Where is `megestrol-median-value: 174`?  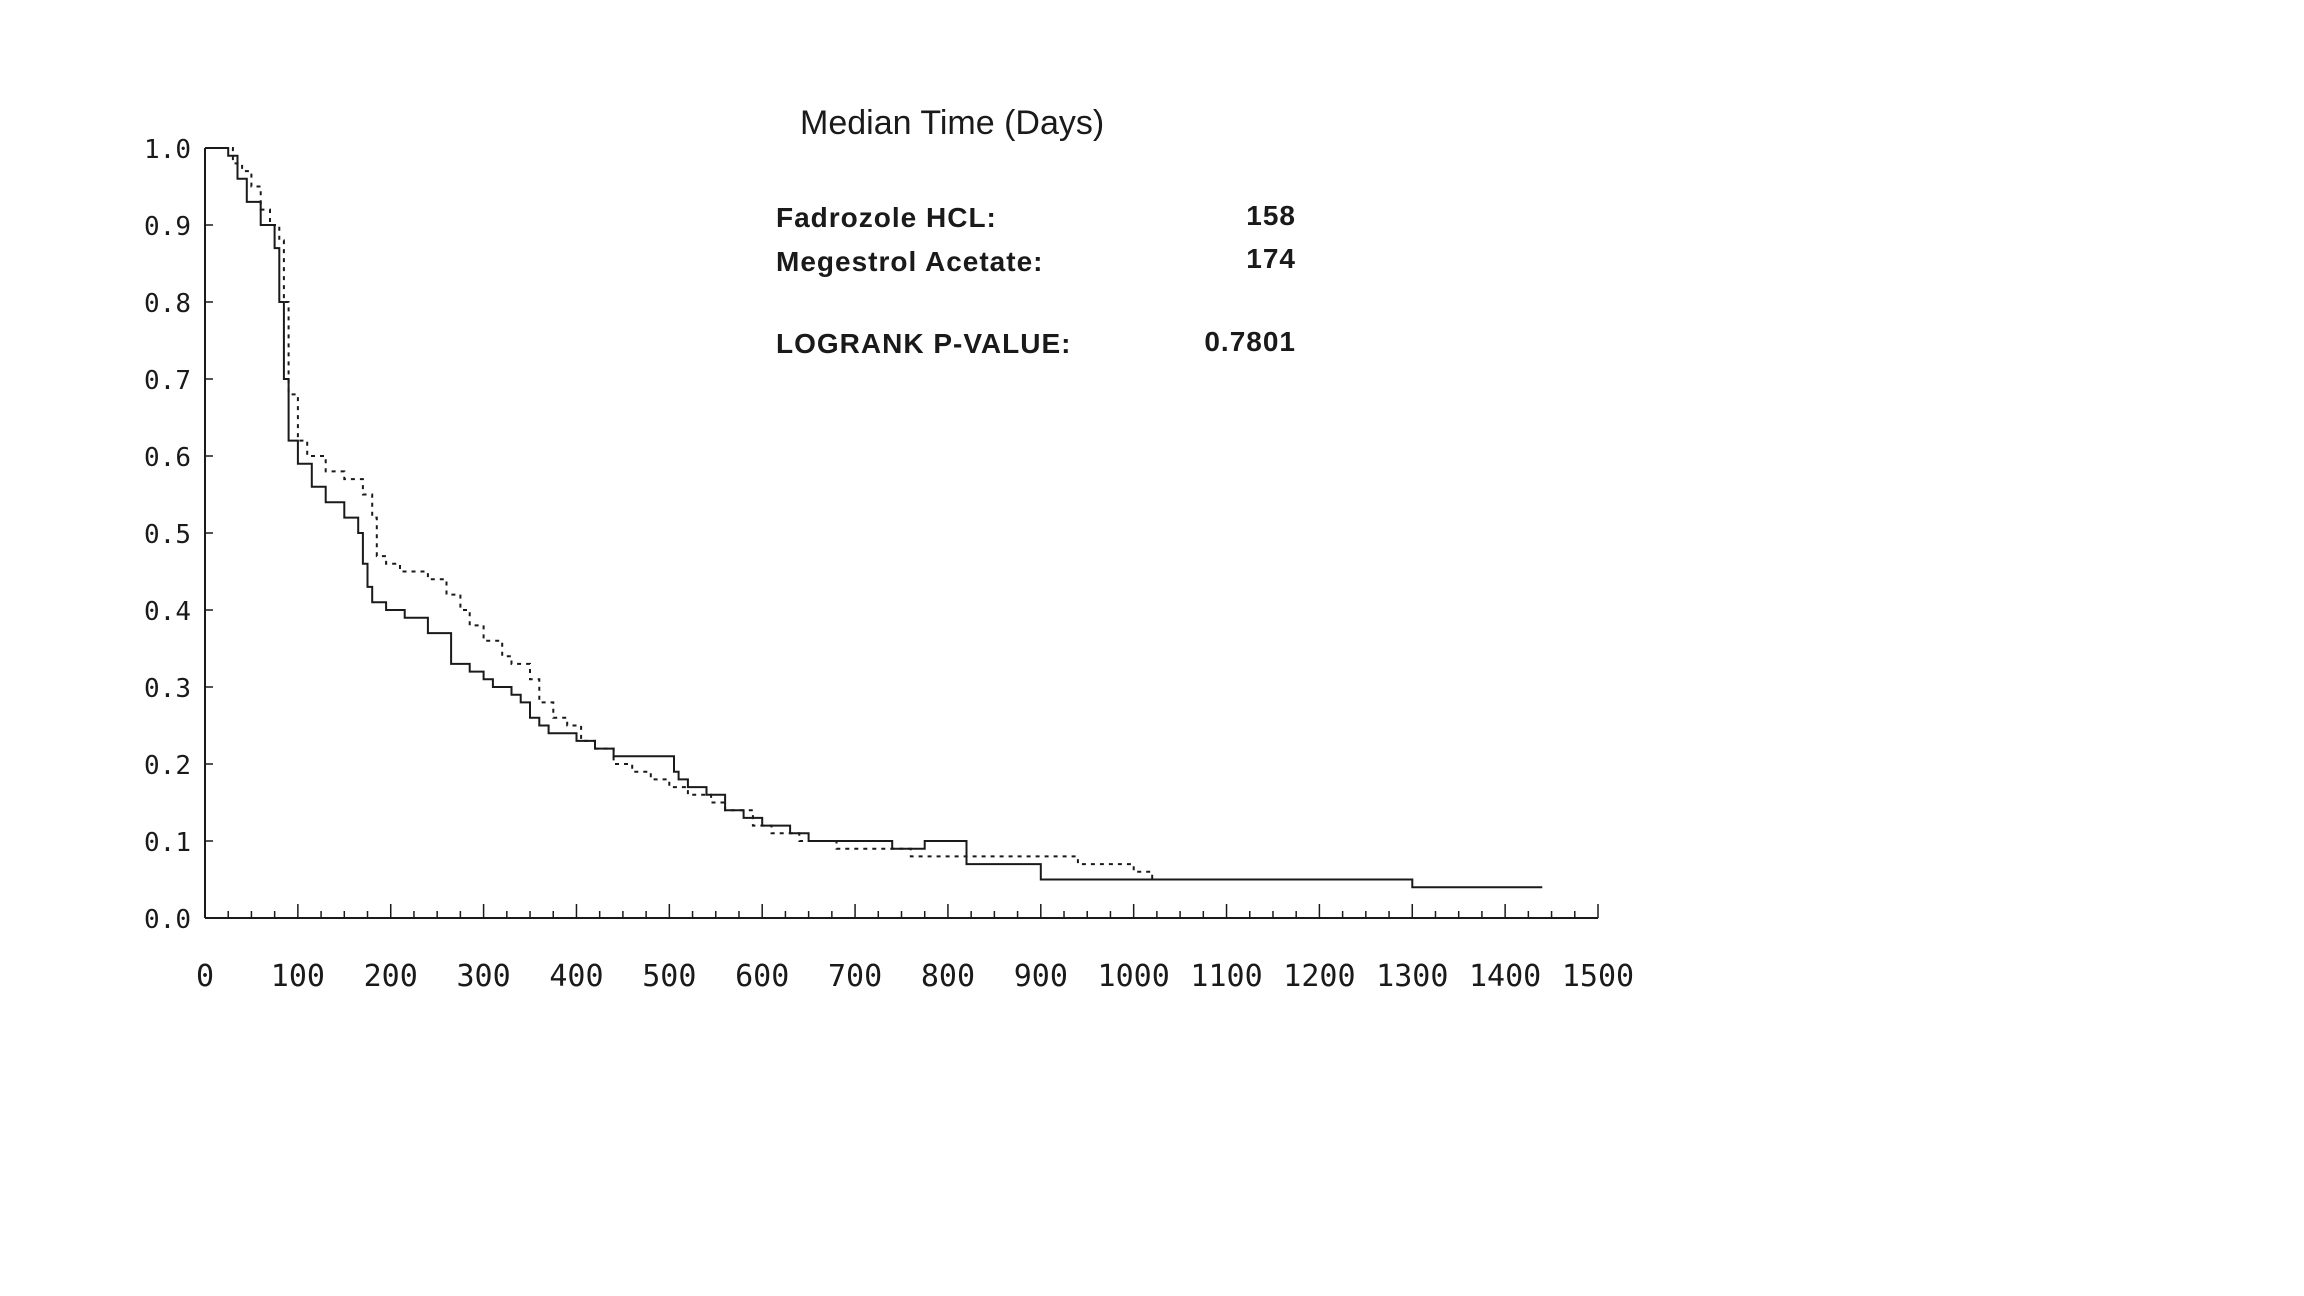
megestrol-median-value: 174 is located at coordinates (1271, 258).